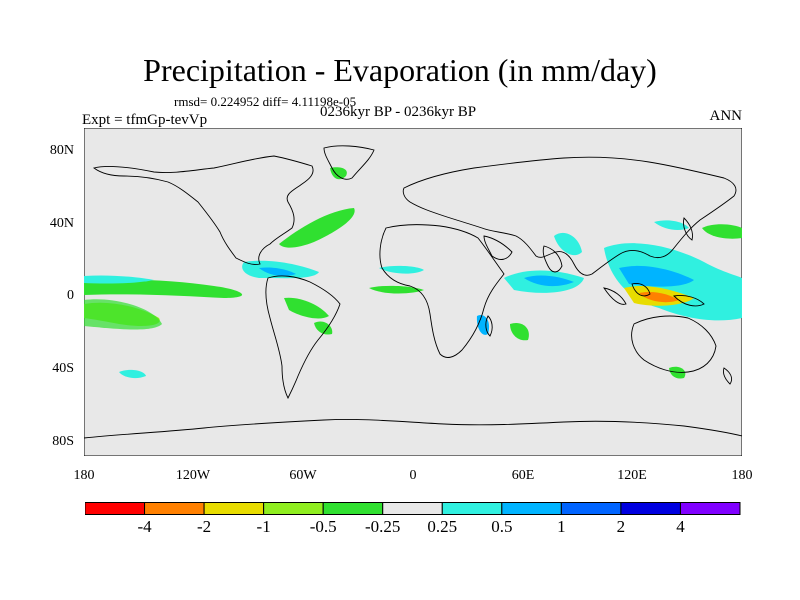 This screenshot has height=600, width=800. I want to click on lat-label-80s: 80S, so click(63, 441).